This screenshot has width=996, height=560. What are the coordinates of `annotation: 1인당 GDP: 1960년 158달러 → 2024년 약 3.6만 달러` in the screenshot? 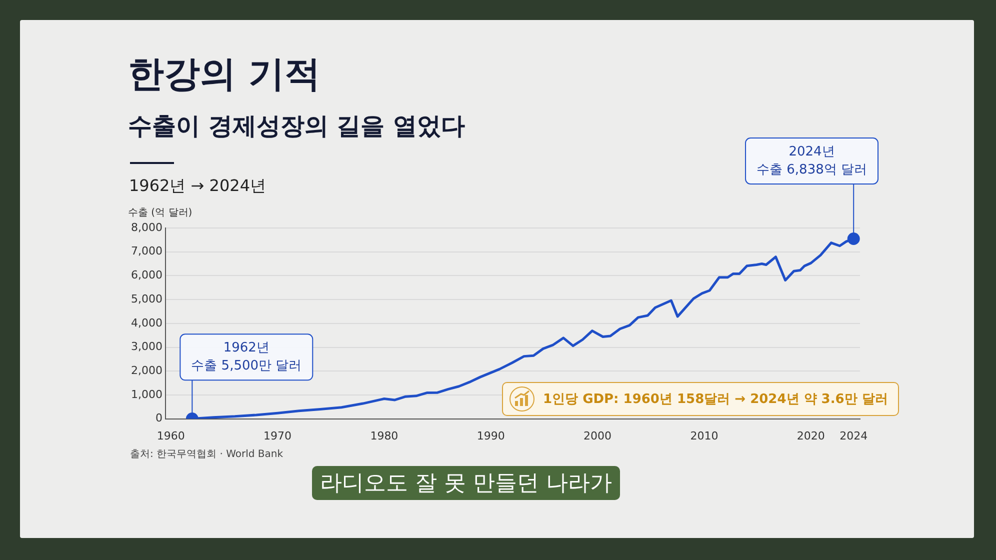 It's located at (715, 399).